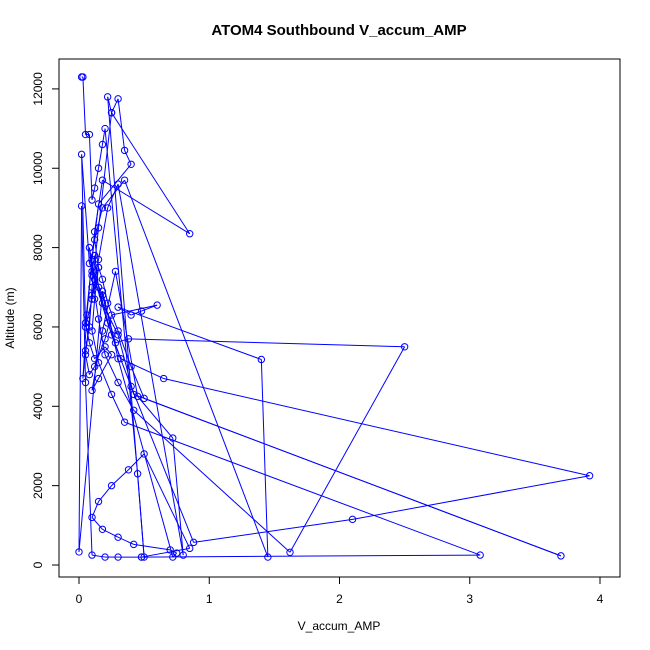  Describe the element at coordinates (10, 317) in the screenshot. I see `y-axis-label: Altitude (m)` at that location.